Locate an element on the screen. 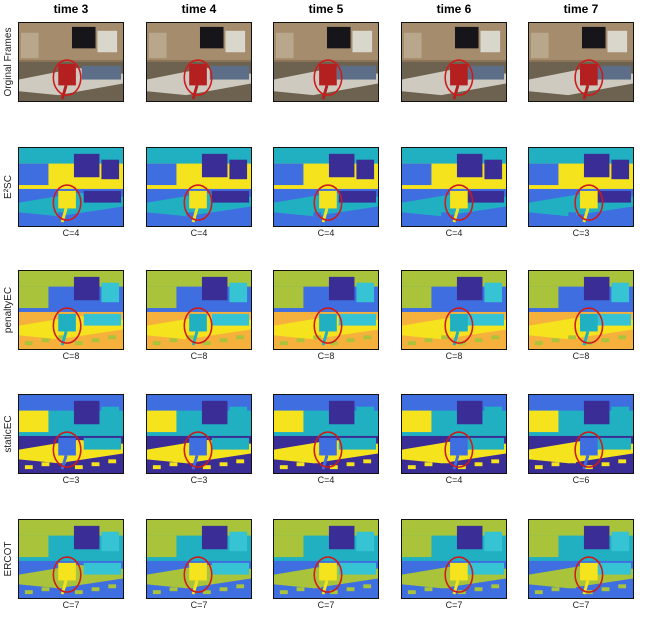  column-header-time-4: time 4 is located at coordinates (199, 9).